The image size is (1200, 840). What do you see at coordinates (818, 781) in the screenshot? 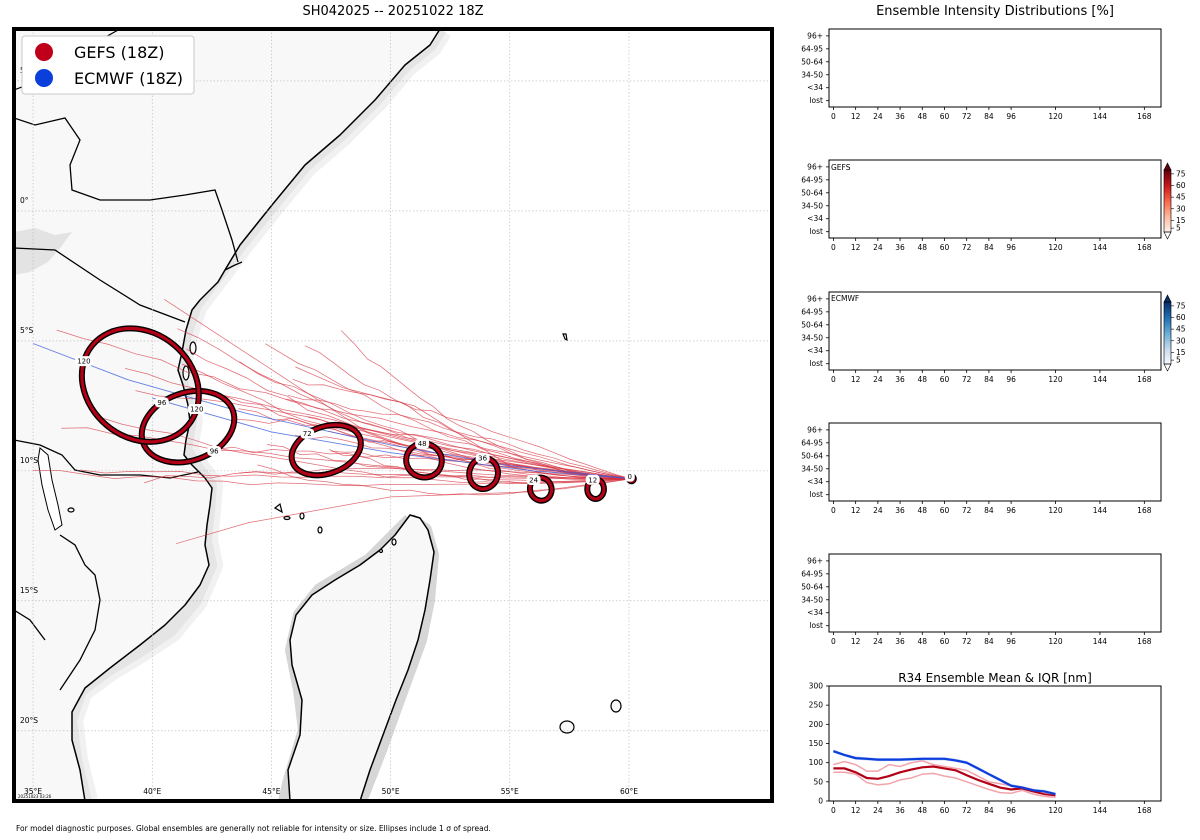
I see `r34-y-tick-label: 50` at bounding box center [818, 781].